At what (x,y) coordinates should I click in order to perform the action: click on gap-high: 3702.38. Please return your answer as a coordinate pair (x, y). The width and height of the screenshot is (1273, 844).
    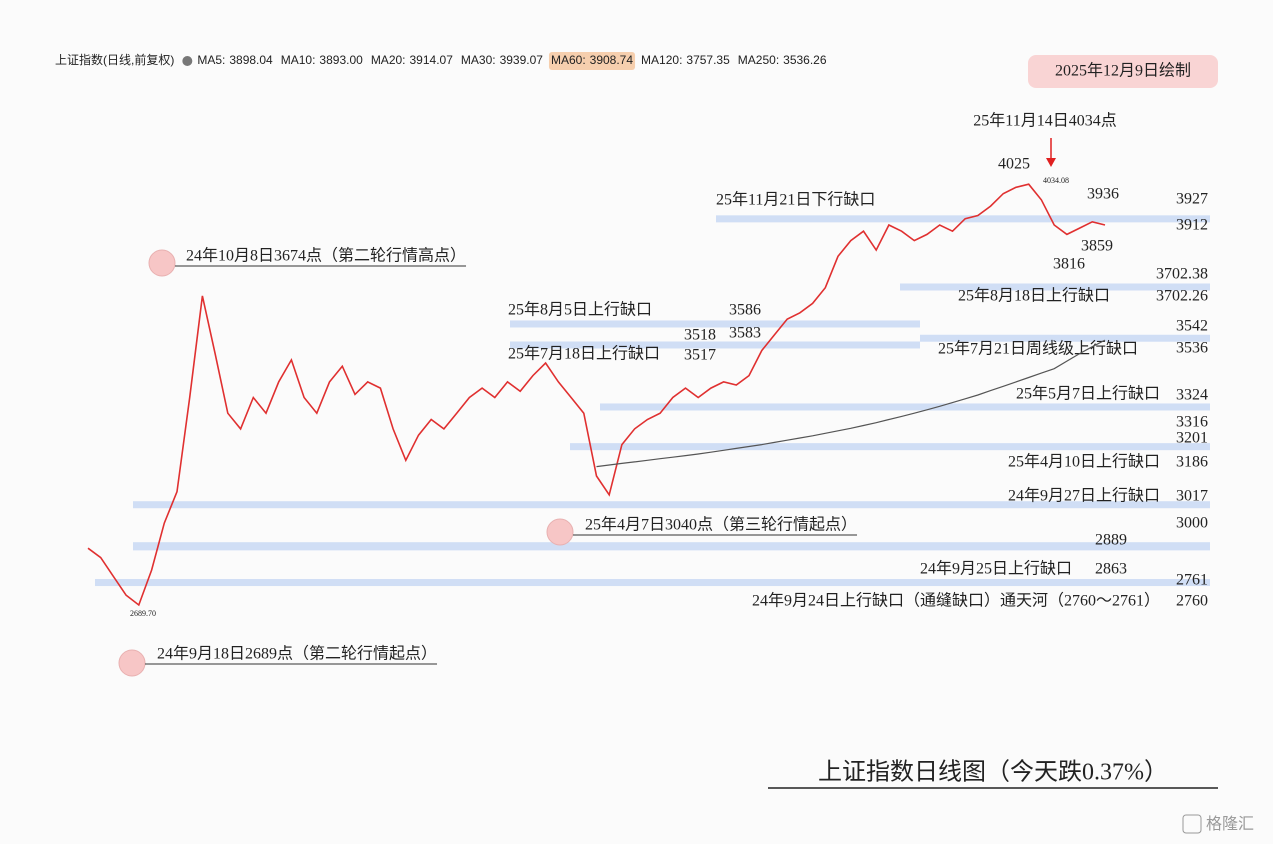
    Looking at the image, I should click on (1182, 274).